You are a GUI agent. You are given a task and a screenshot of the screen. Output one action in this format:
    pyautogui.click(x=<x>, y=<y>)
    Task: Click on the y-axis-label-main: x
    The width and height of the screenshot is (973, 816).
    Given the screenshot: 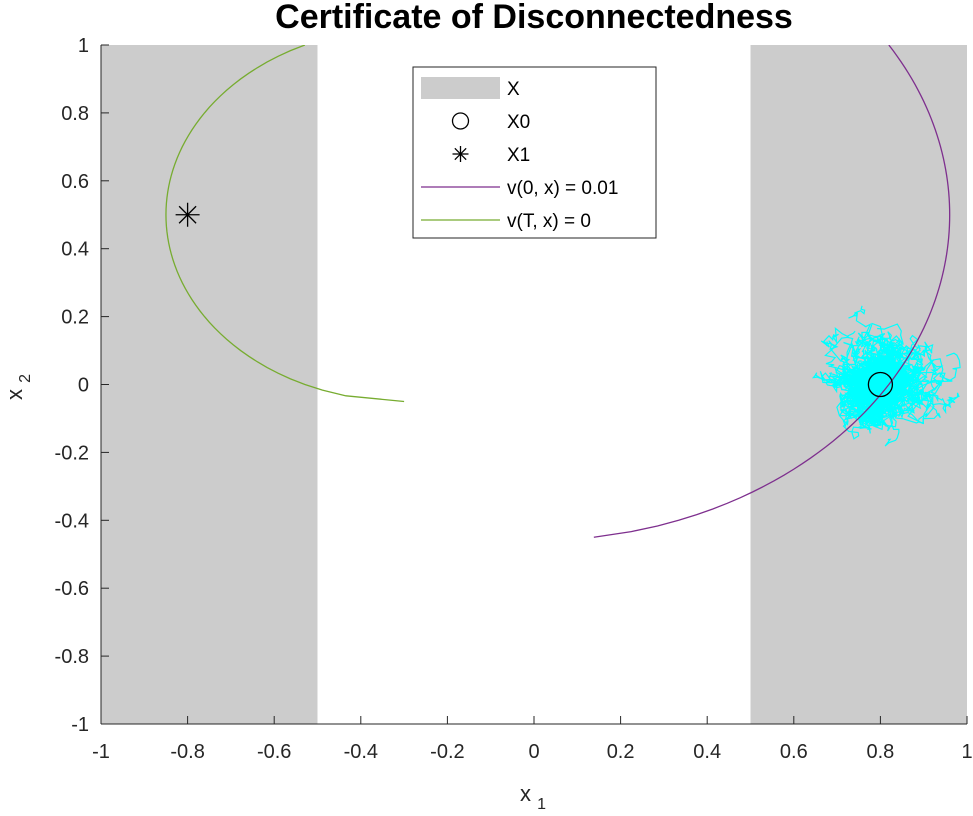 What is the action you would take?
    pyautogui.click(x=14, y=394)
    